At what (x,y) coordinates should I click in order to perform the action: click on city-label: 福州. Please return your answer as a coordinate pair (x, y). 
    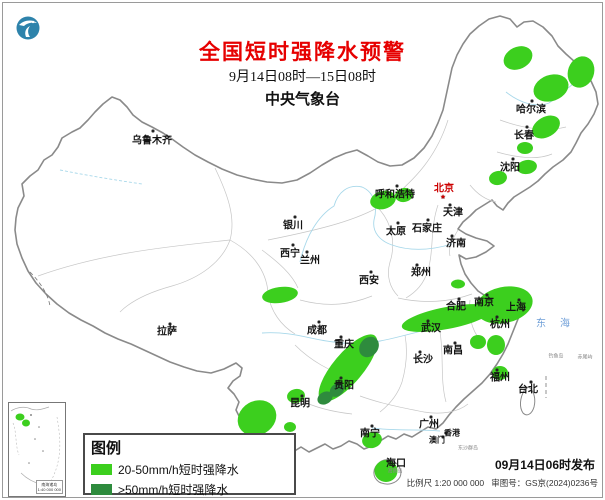
    Looking at the image, I should click on (500, 378).